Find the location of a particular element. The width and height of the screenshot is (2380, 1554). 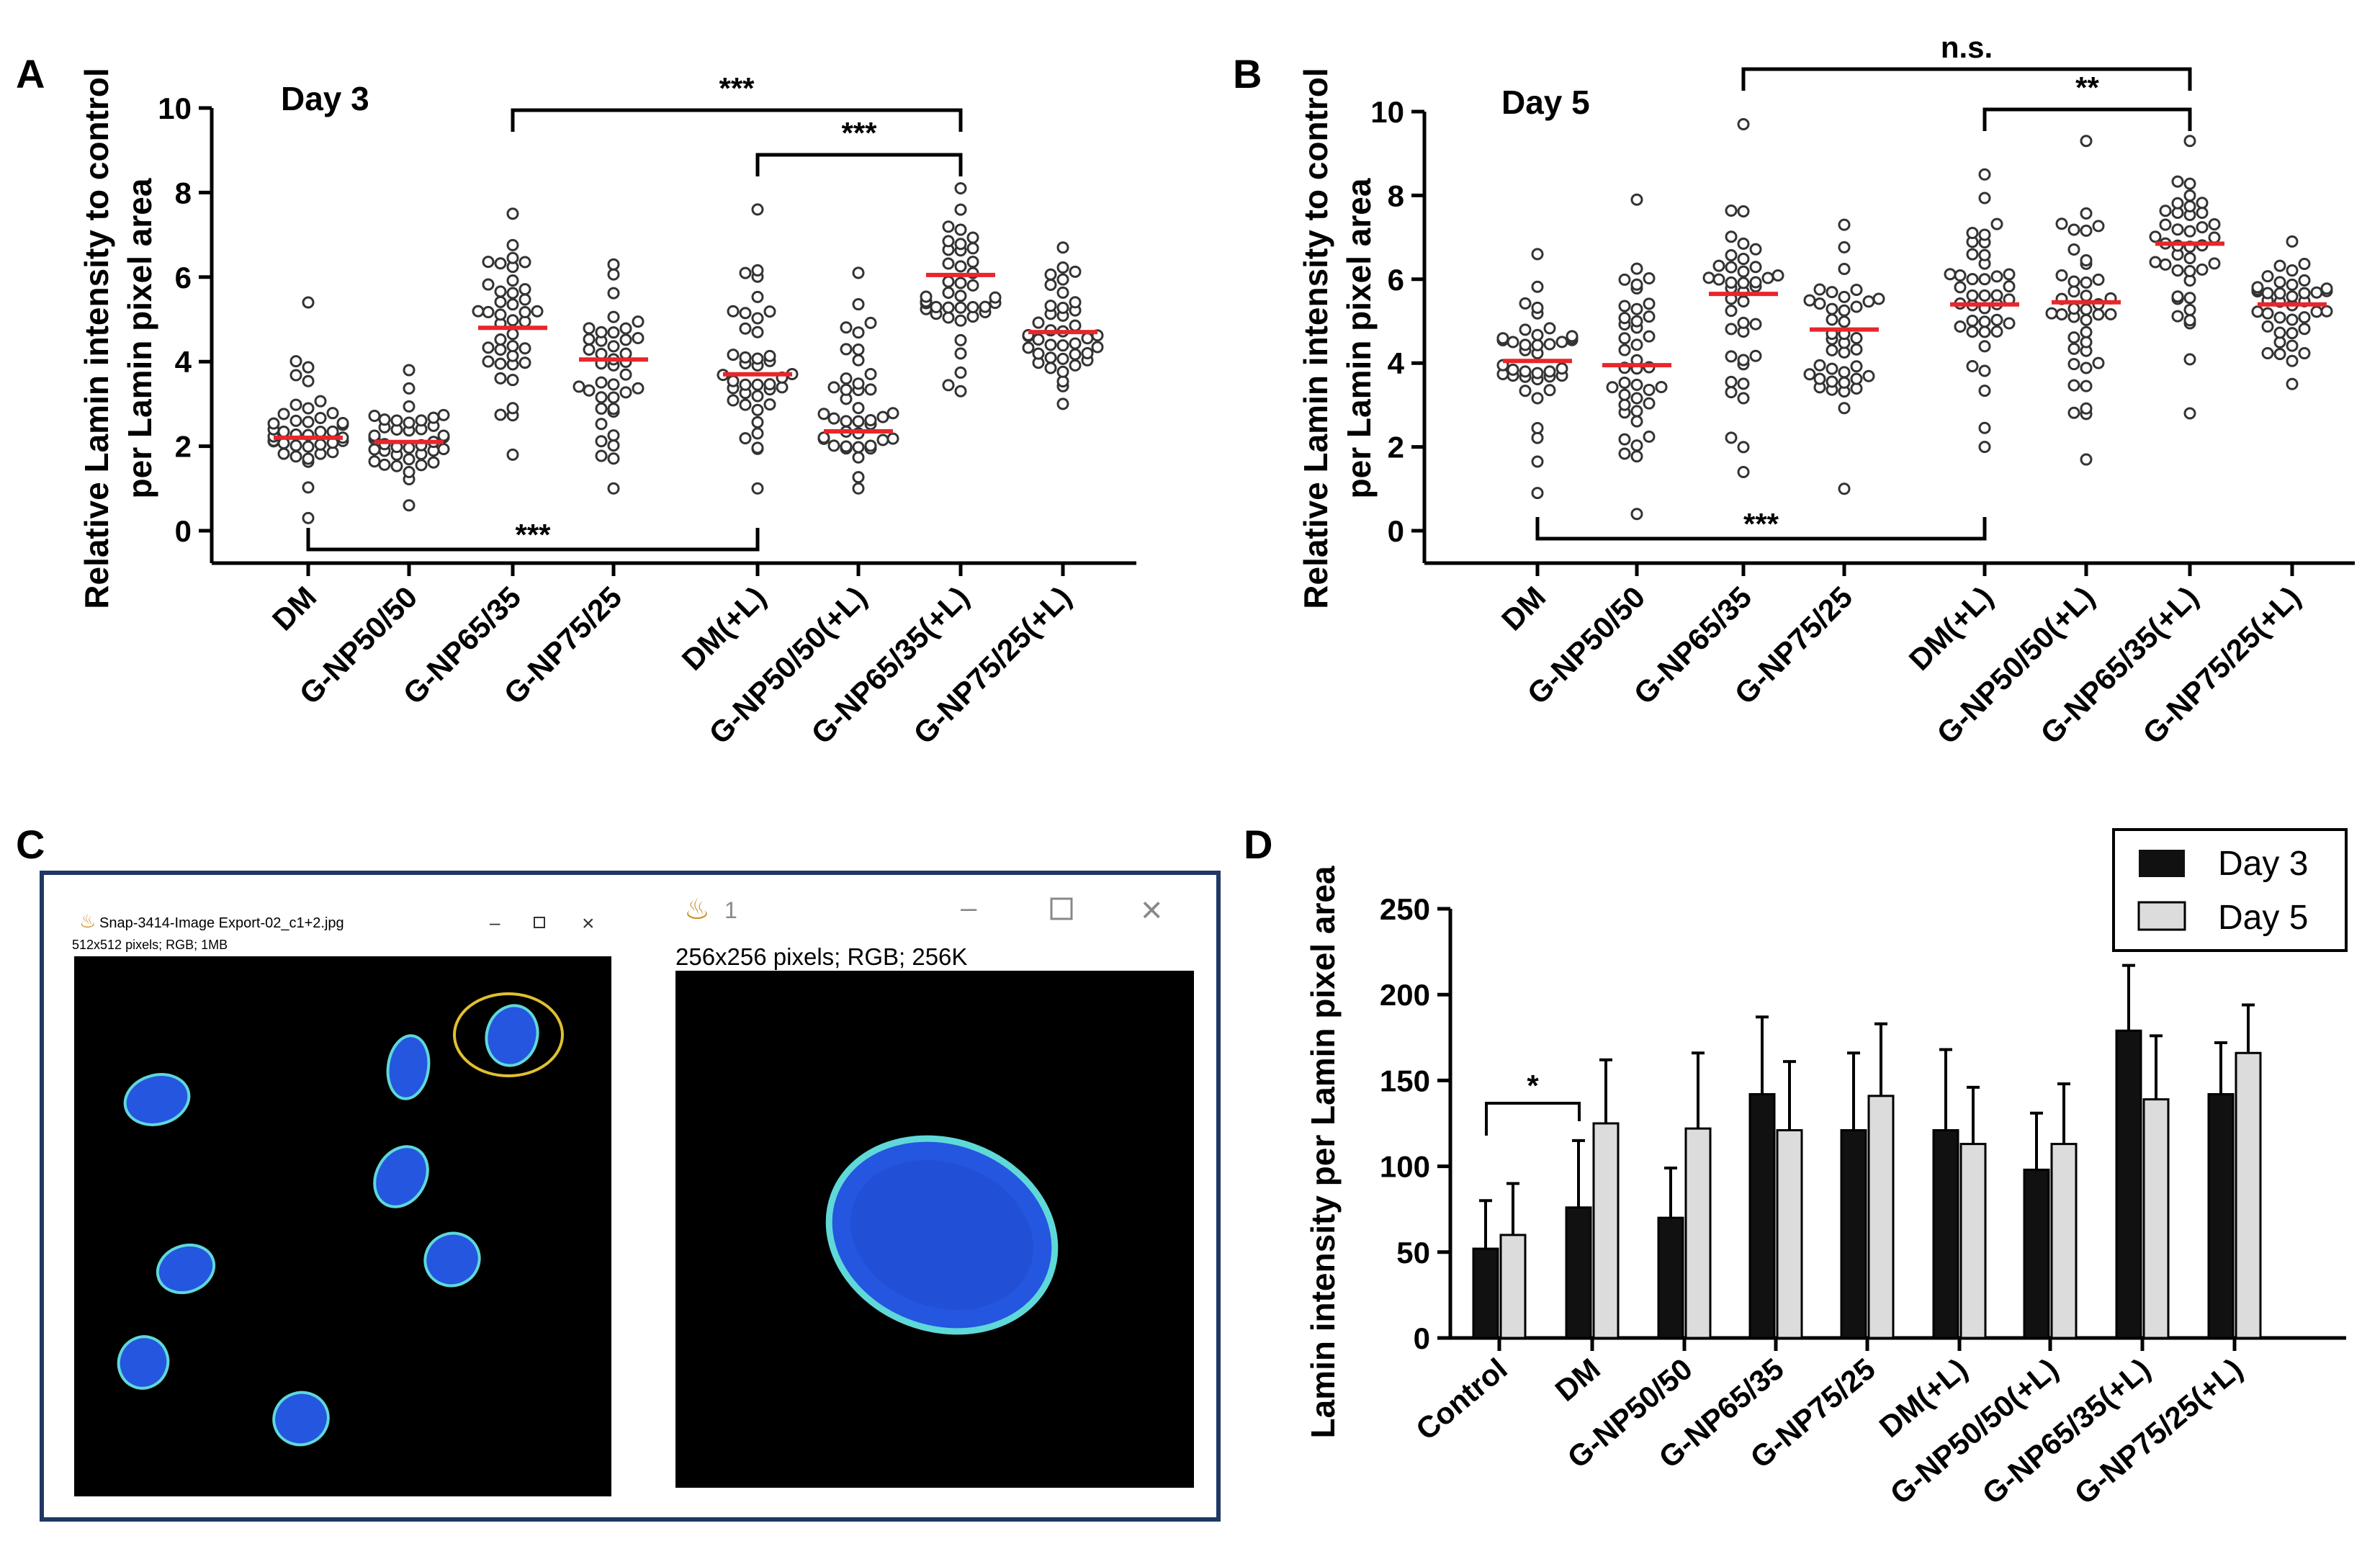

y-tick-label: 50 is located at coordinates (1413, 1253).